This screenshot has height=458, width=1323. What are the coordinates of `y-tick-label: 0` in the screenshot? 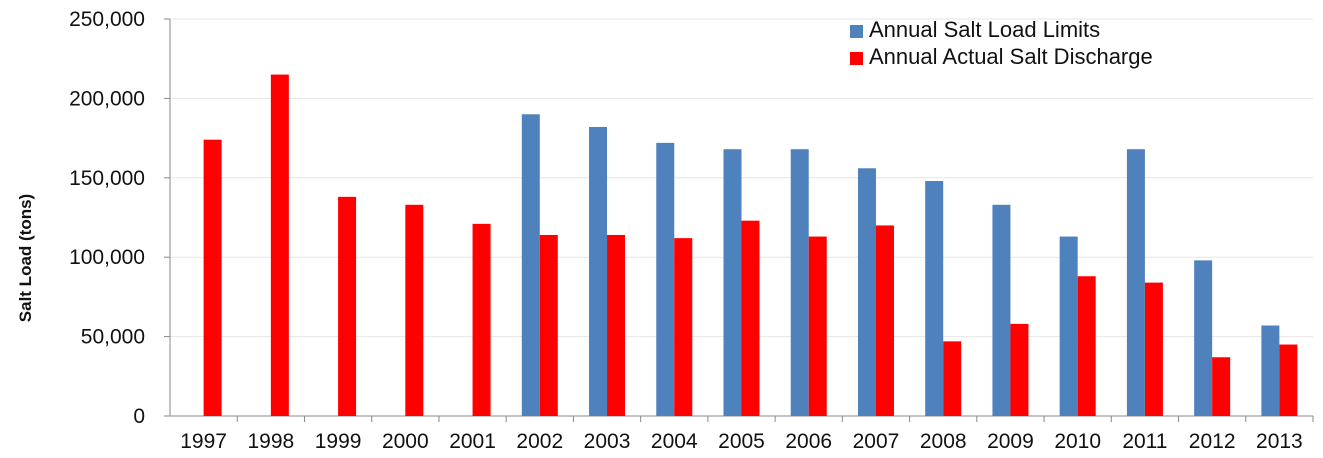 It's located at (139, 416).